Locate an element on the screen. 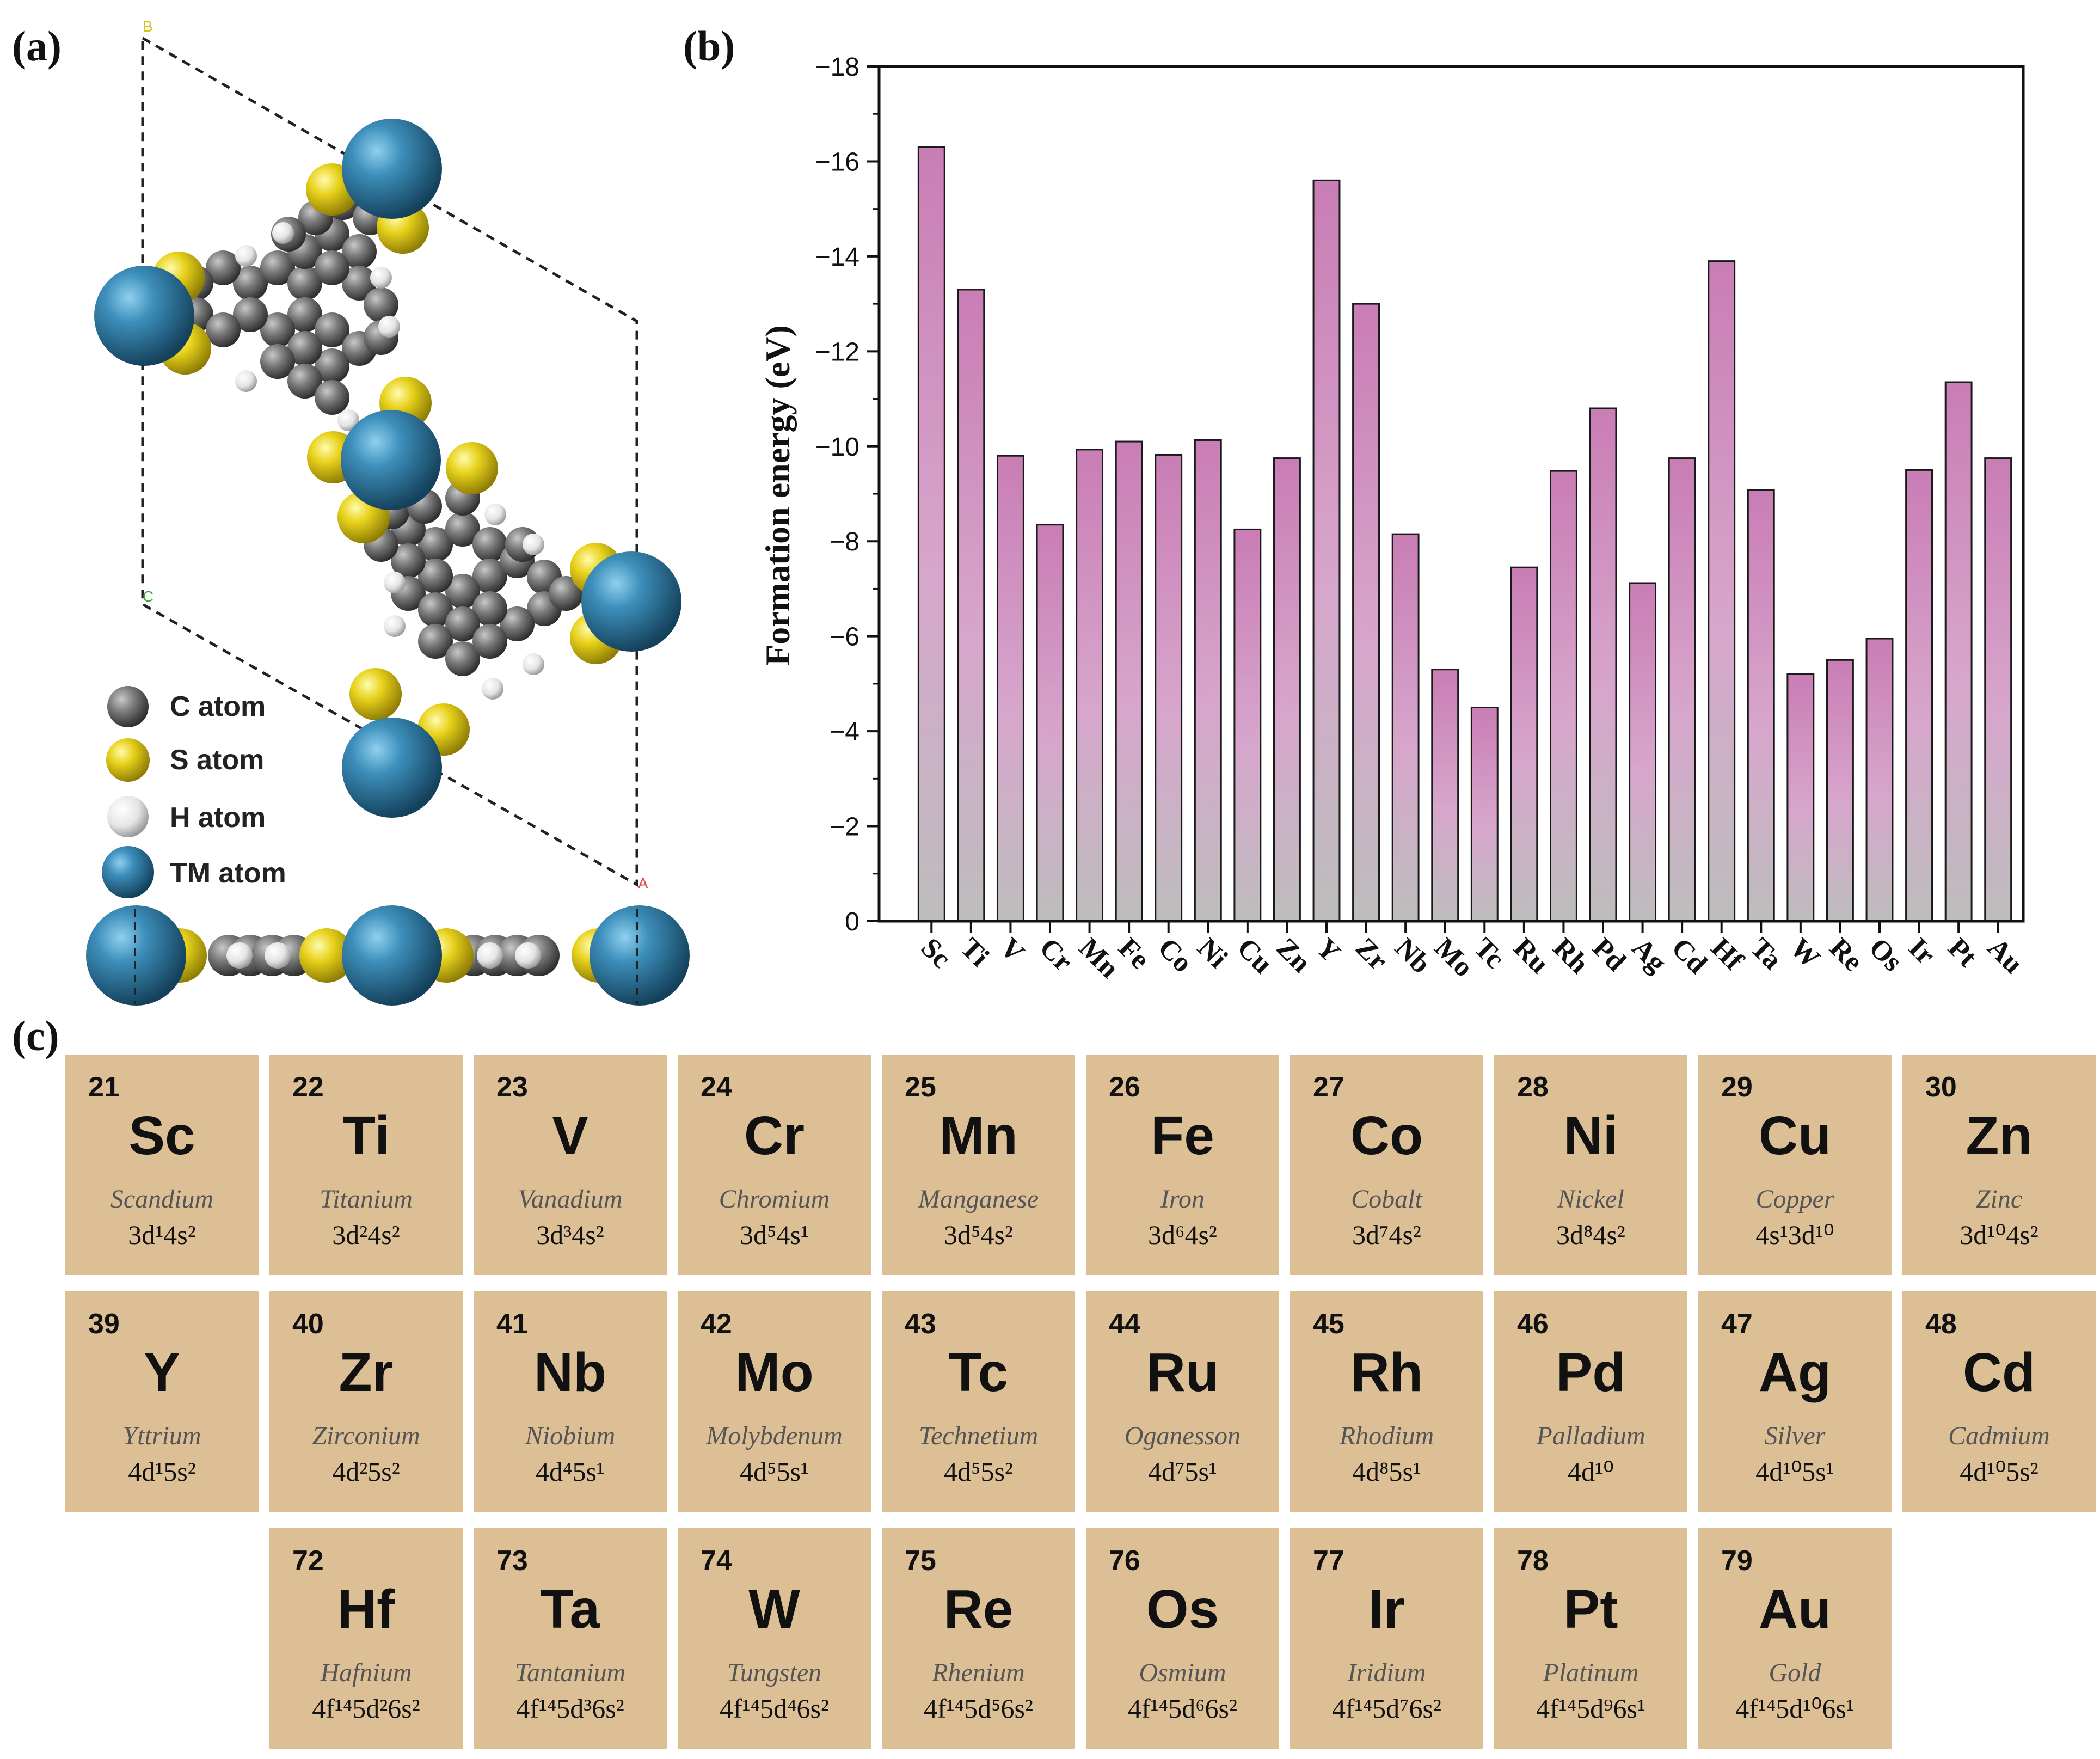 Image resolution: width=2100 pixels, height=1759 pixels. electron-configuration: 4d⁸5s¹ is located at coordinates (1386, 1472).